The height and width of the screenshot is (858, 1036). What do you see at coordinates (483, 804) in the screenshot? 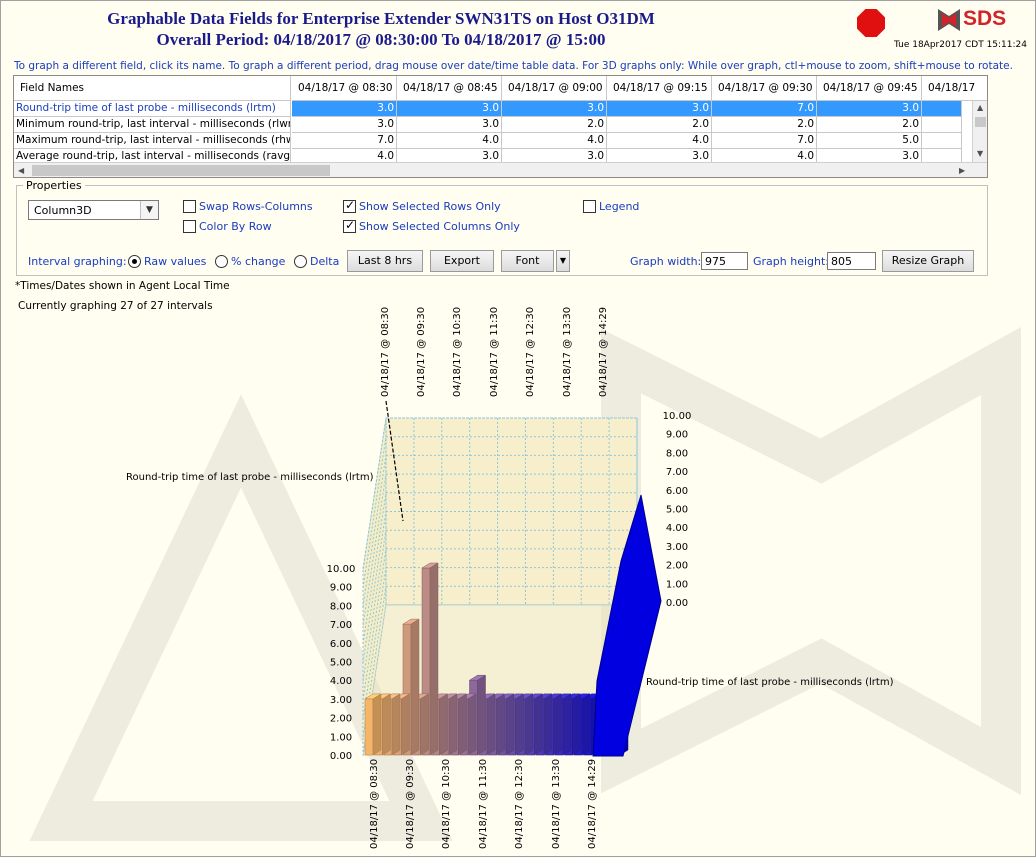
I see `x-tick-label-bottom: 04/18/17 @ 11:30` at bounding box center [483, 804].